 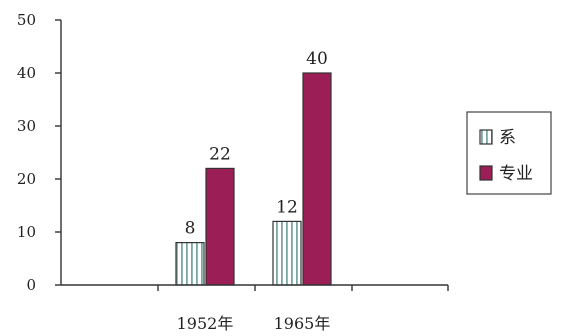 I want to click on category-label: 1952年, so click(x=205, y=323).